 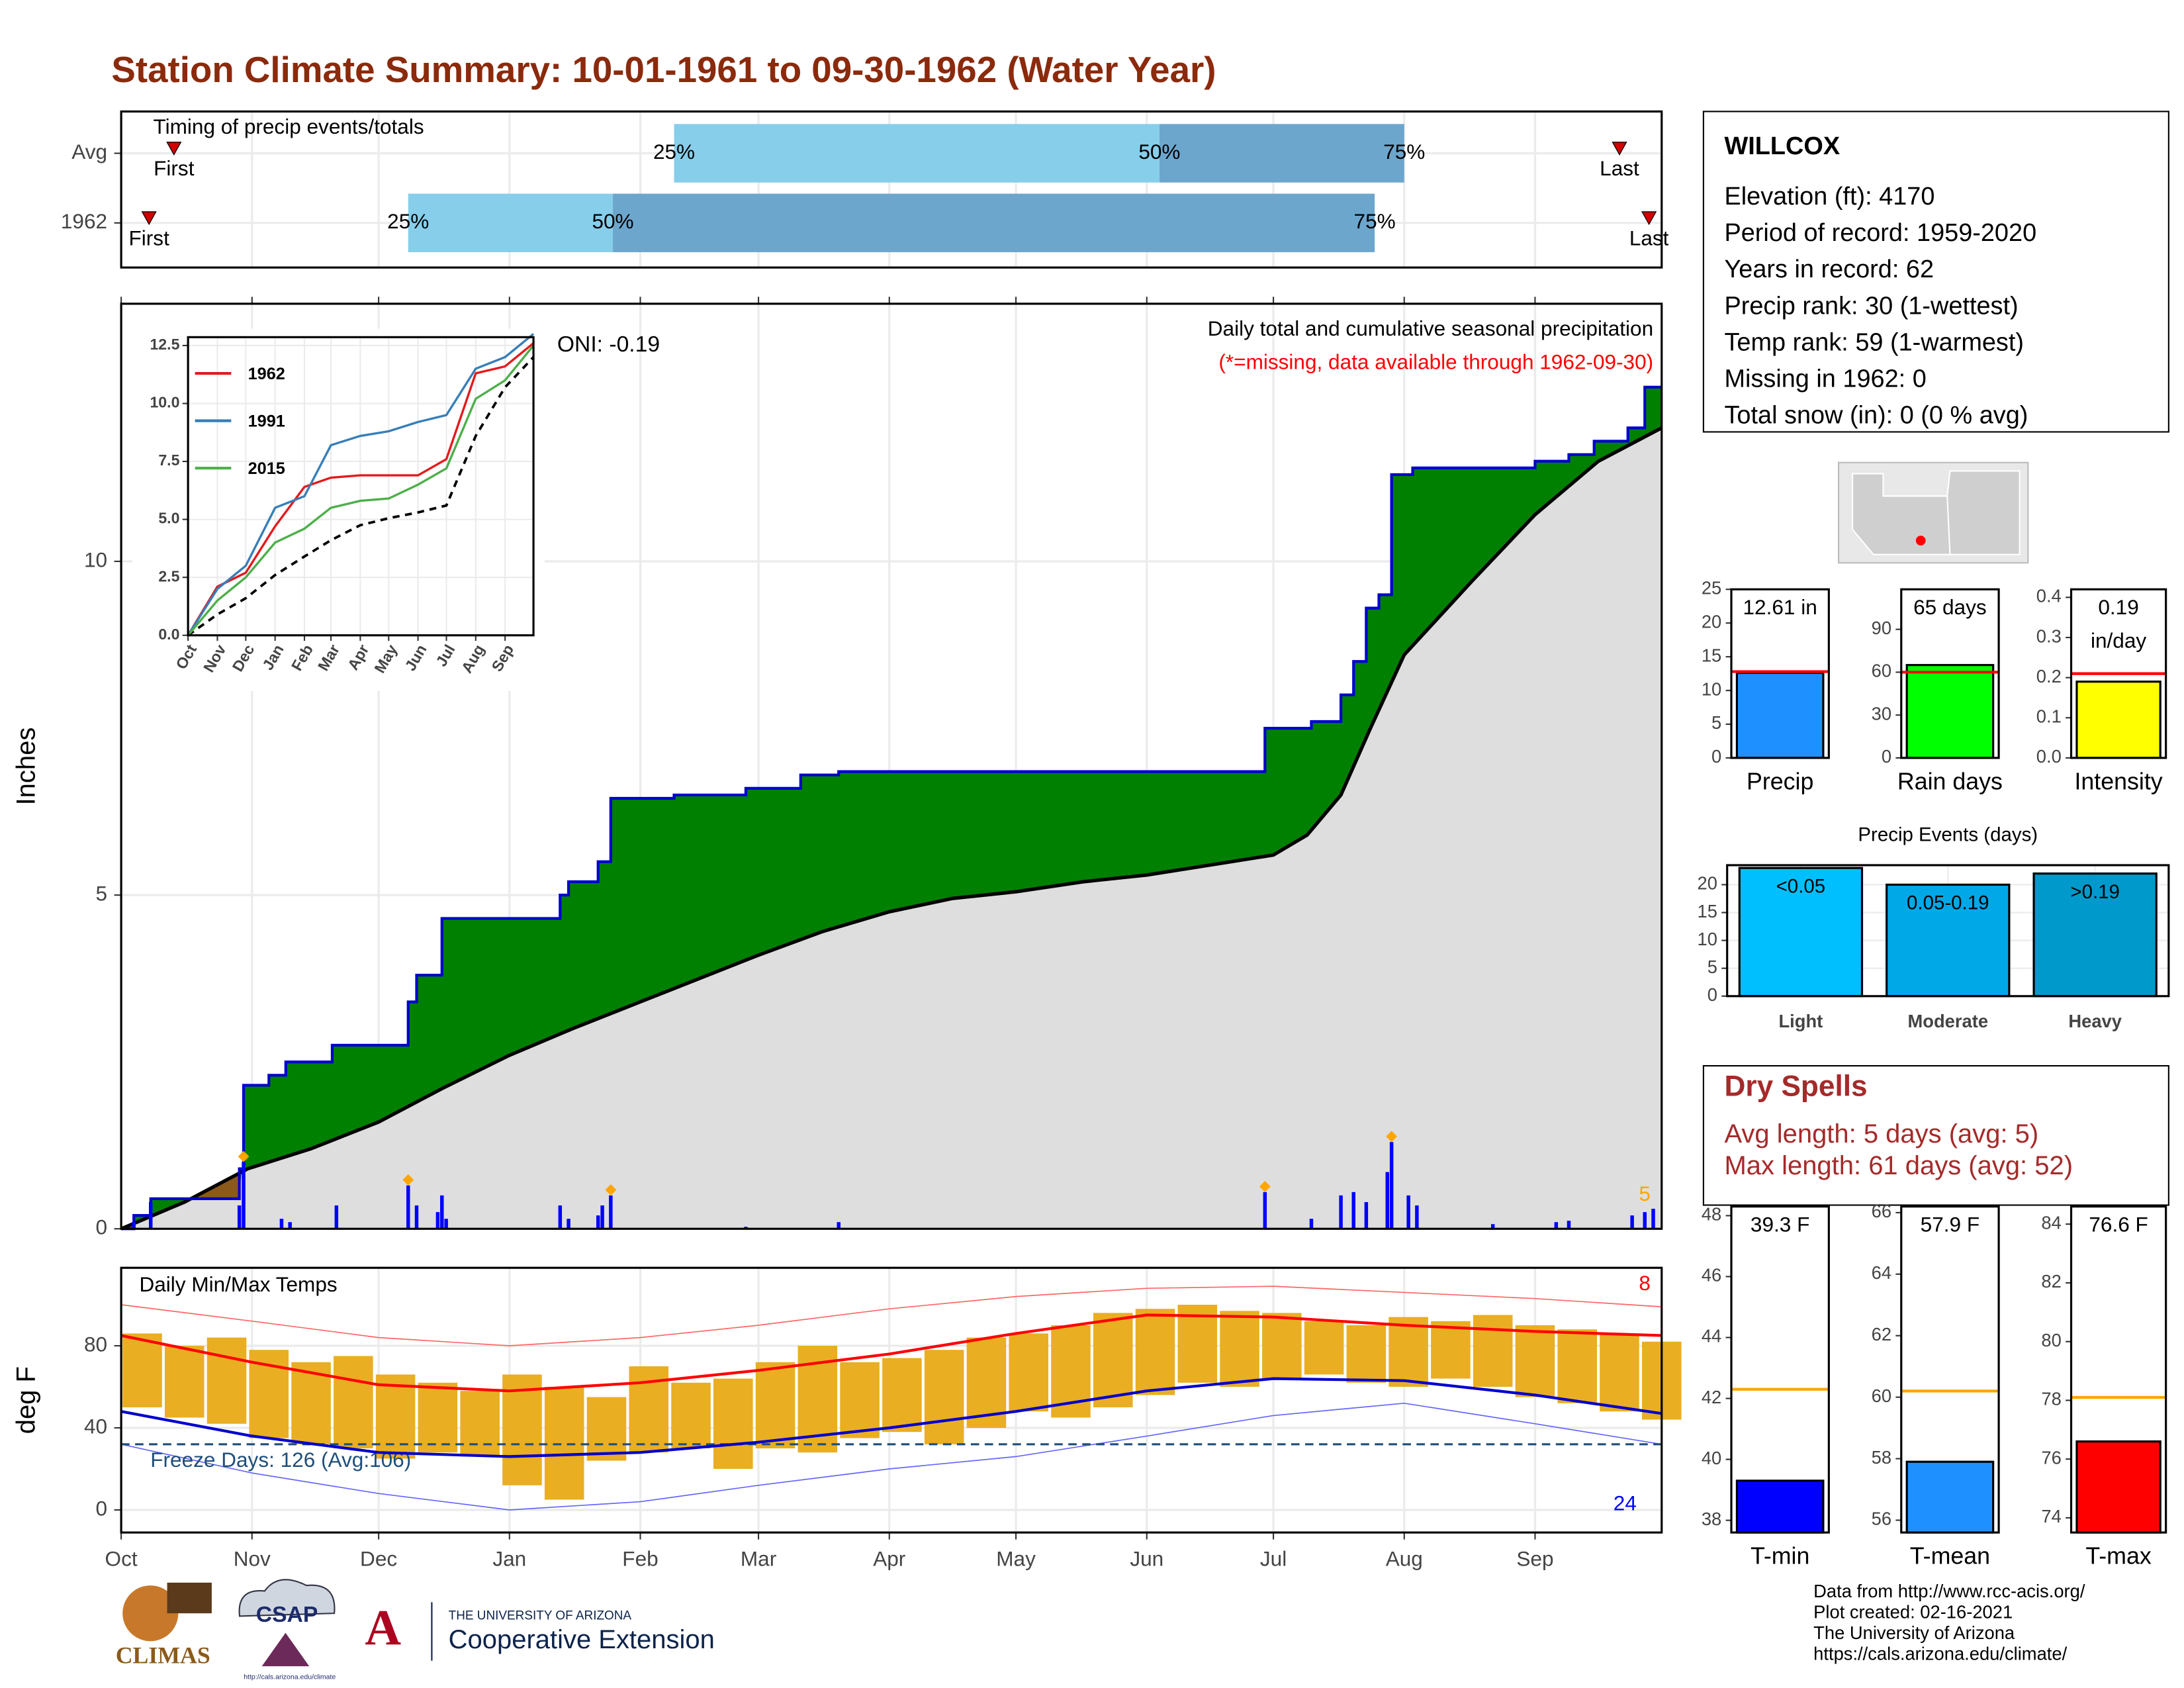 What do you see at coordinates (1874, 342) in the screenshot?
I see `station-line: Temp rank: 59 (1-warmest)` at bounding box center [1874, 342].